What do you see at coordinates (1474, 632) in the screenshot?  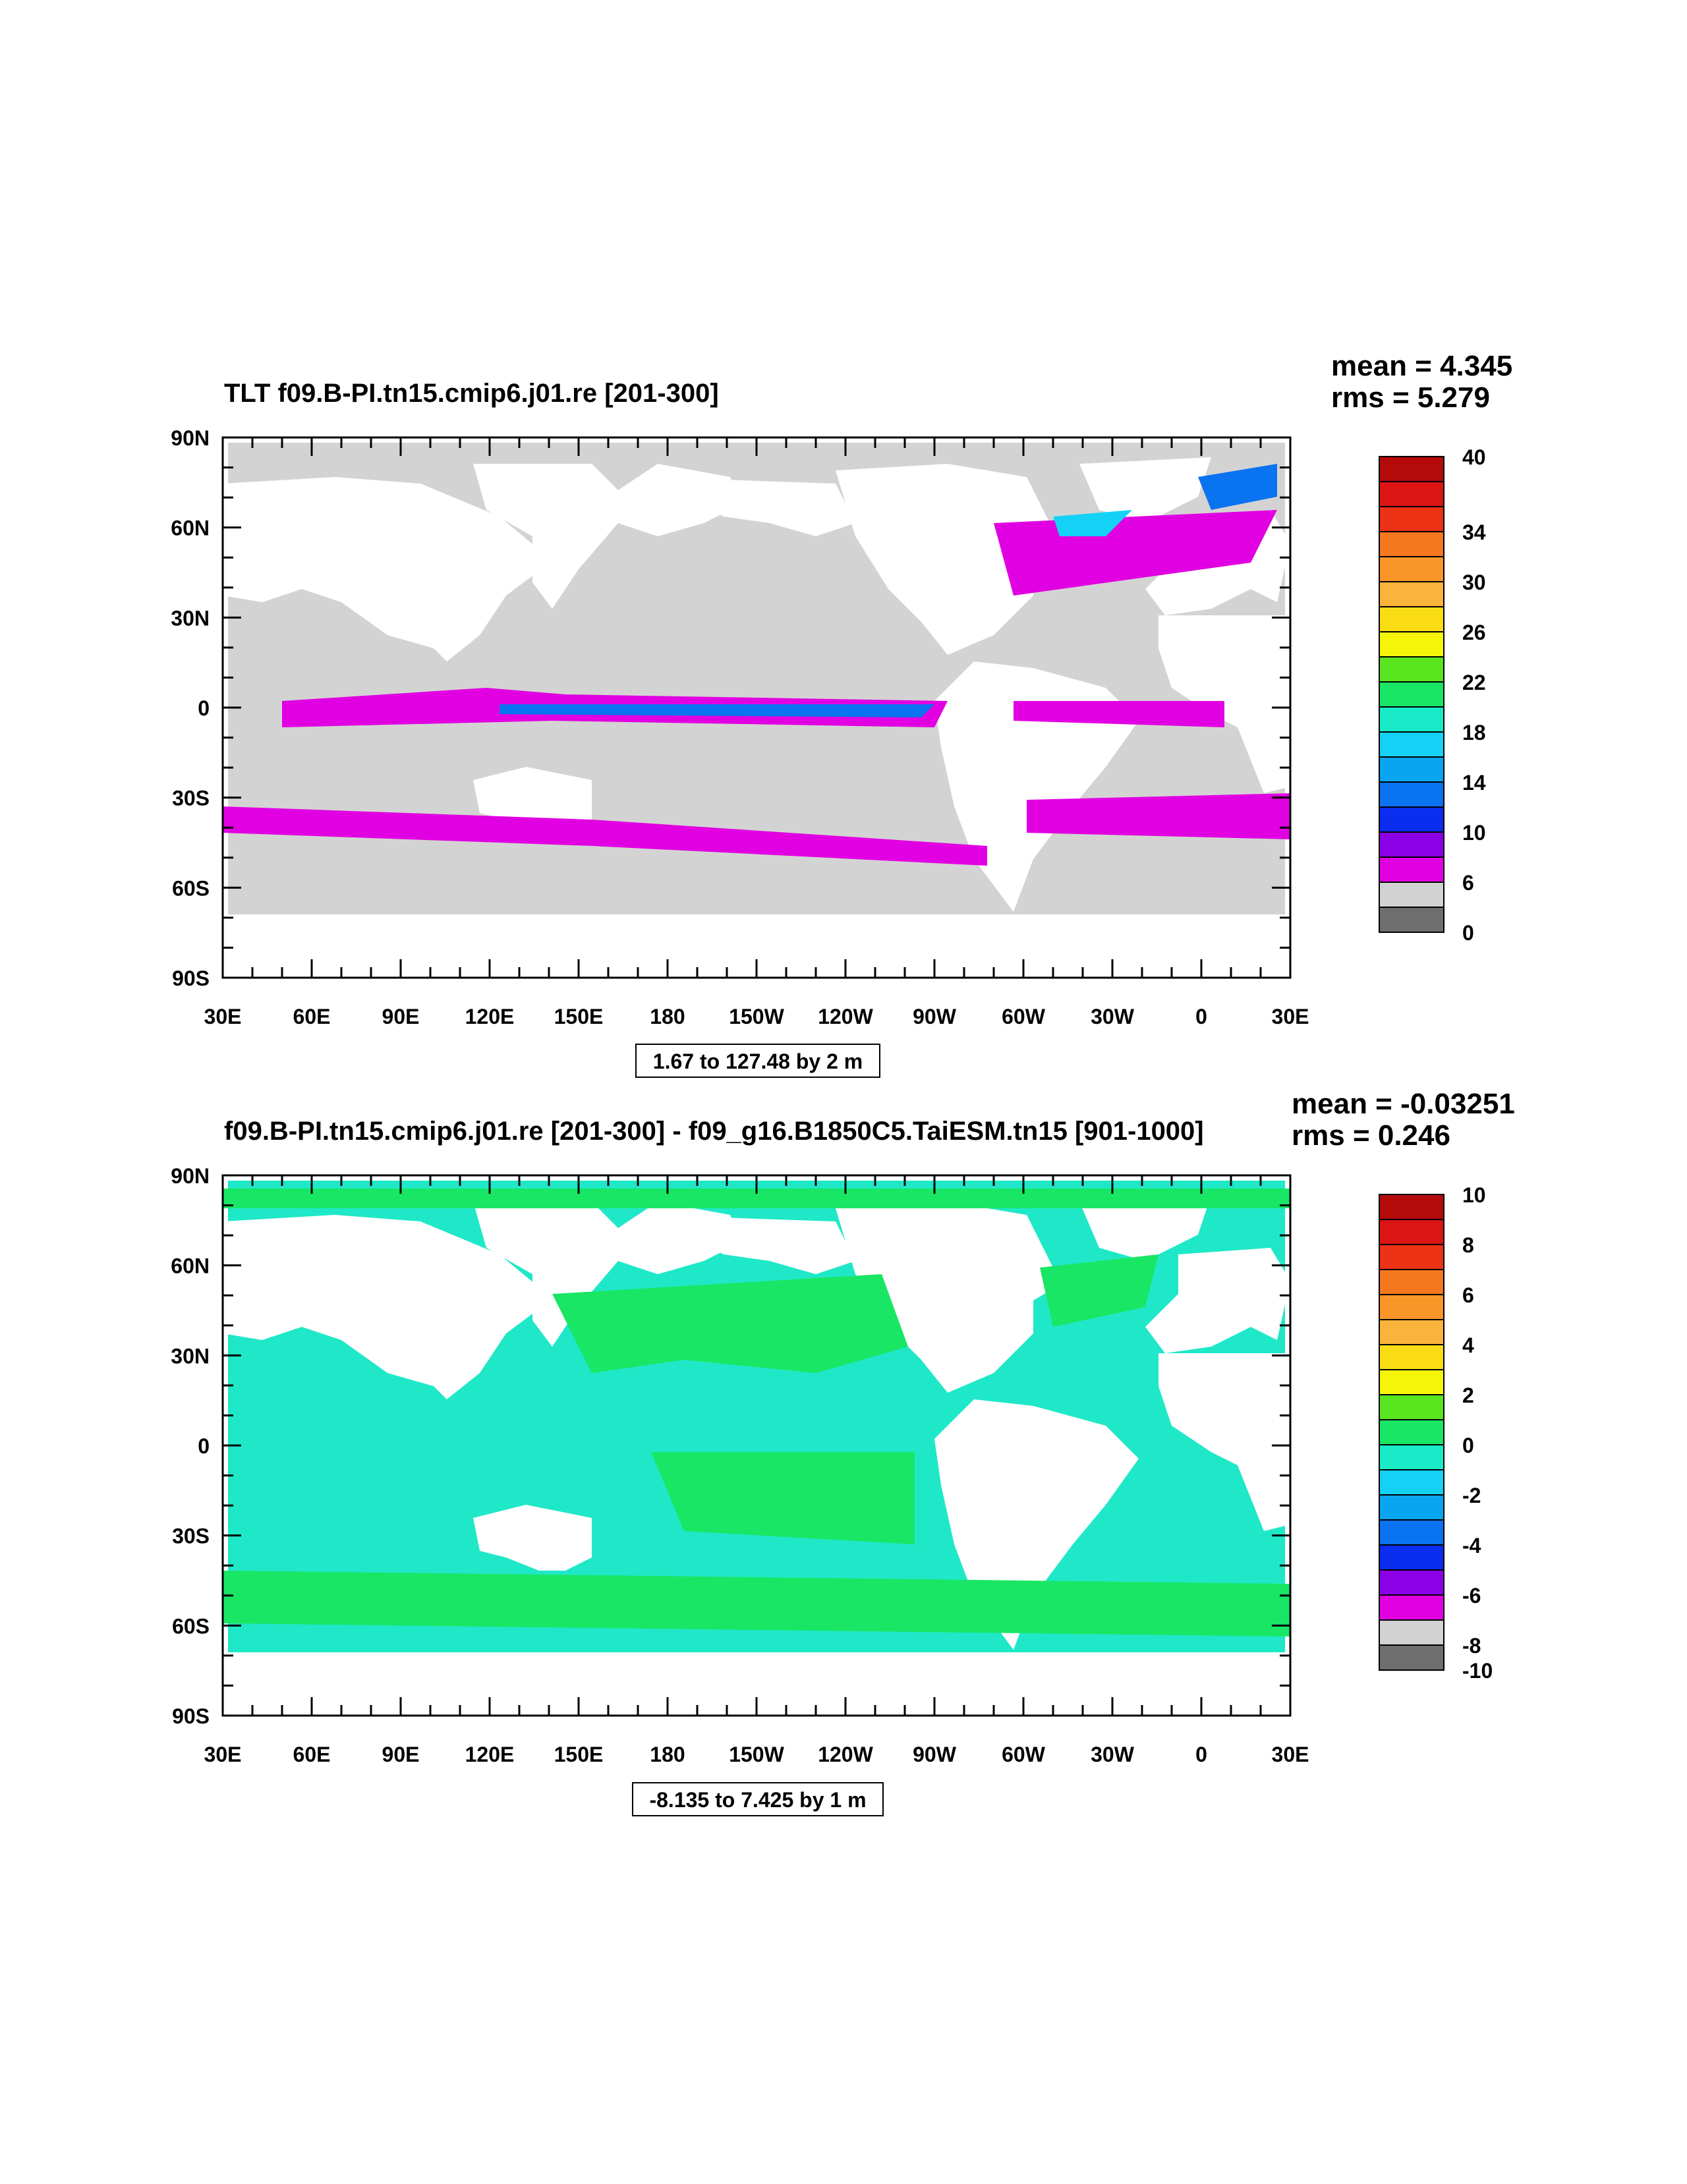 I see `colorbar-label: 26` at bounding box center [1474, 632].